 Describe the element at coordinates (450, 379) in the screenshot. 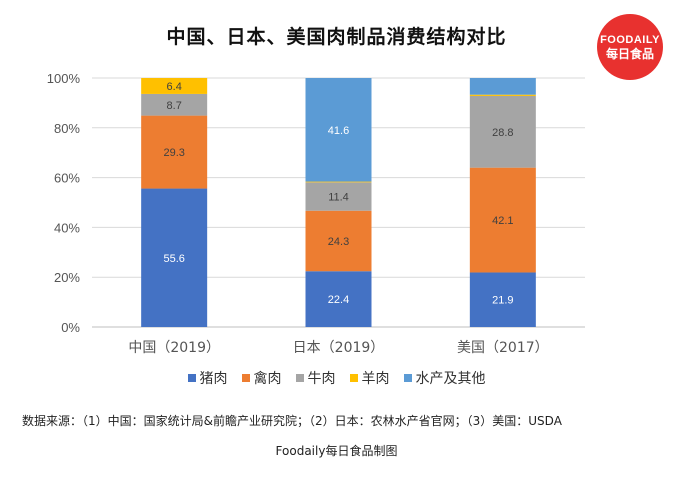

I see `legend-label: 水产及其他` at that location.